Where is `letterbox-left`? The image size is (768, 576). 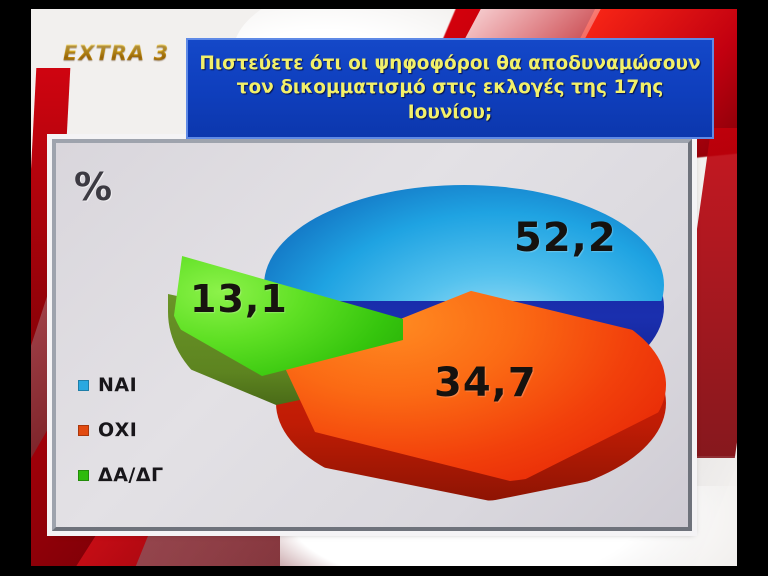
letterbox-left is located at coordinates (15, 288).